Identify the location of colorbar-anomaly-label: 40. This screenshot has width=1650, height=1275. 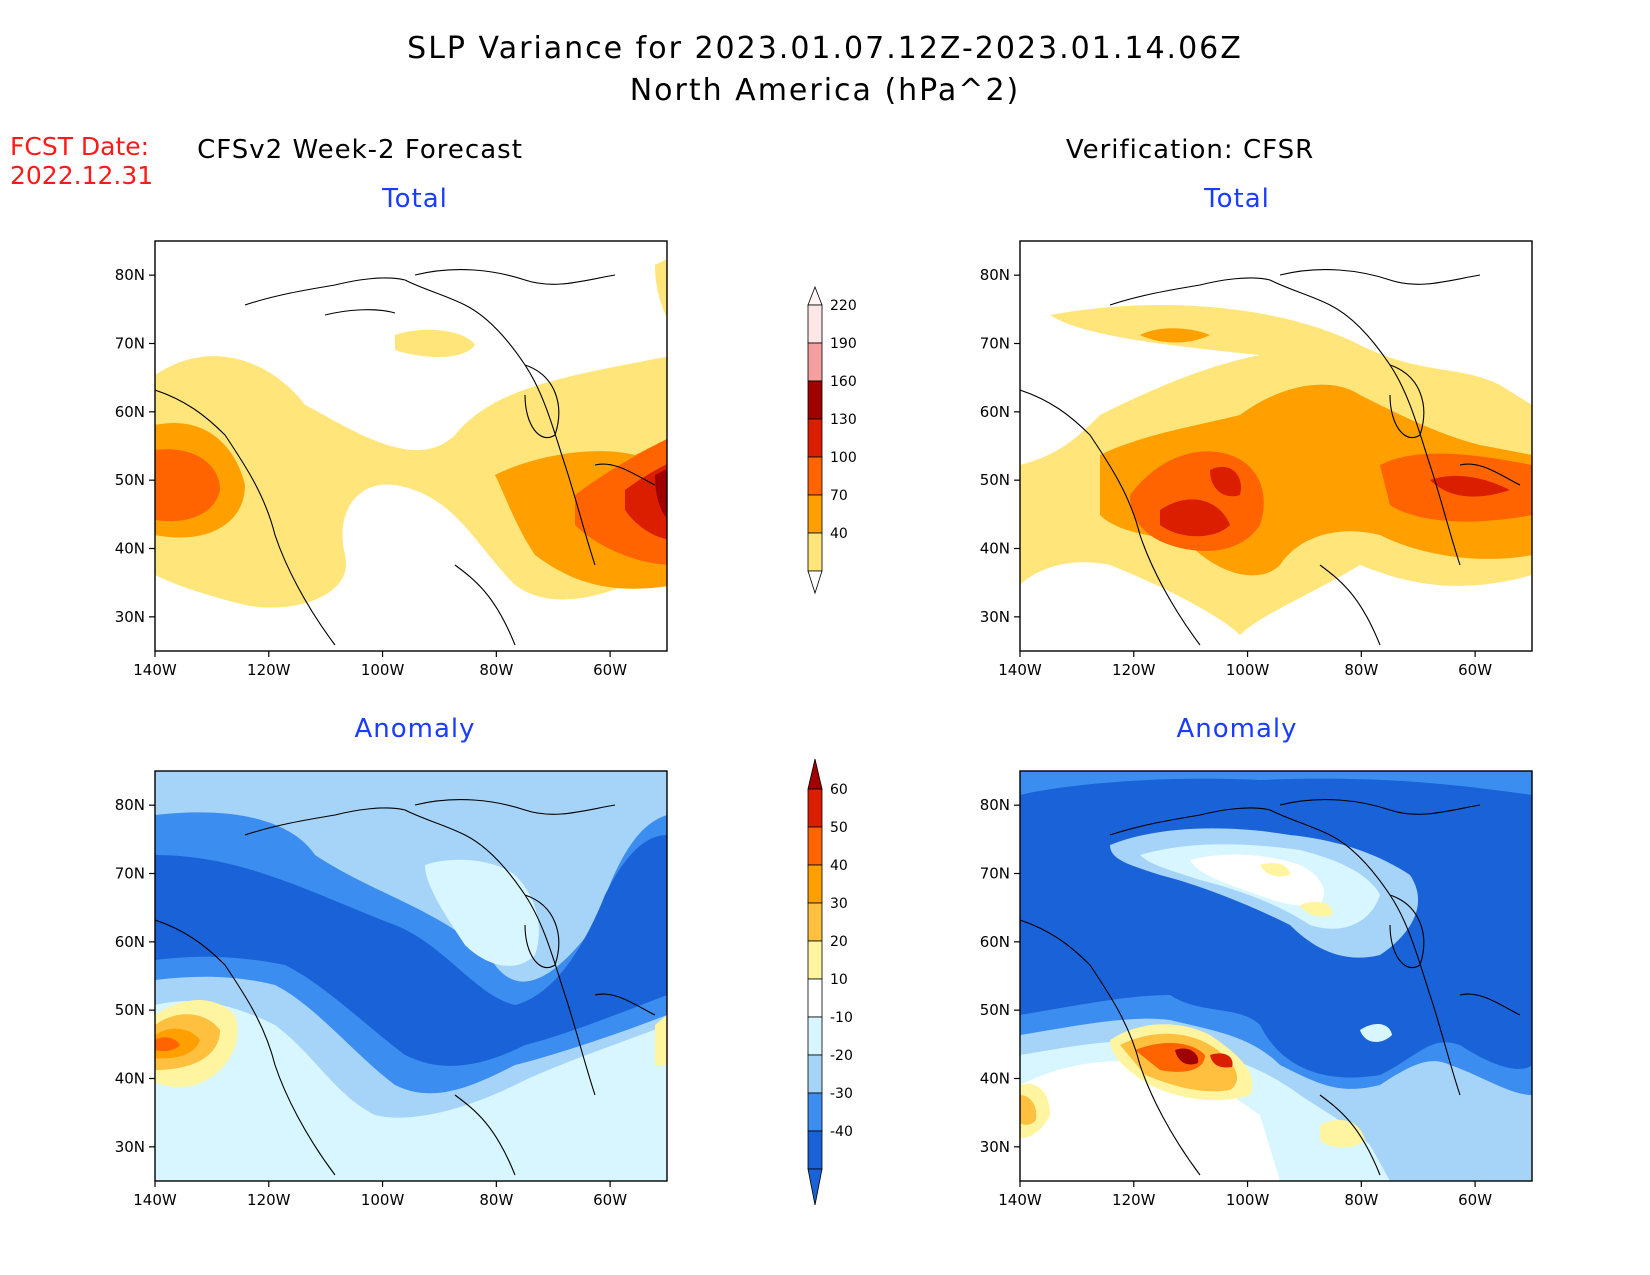
(839, 866).